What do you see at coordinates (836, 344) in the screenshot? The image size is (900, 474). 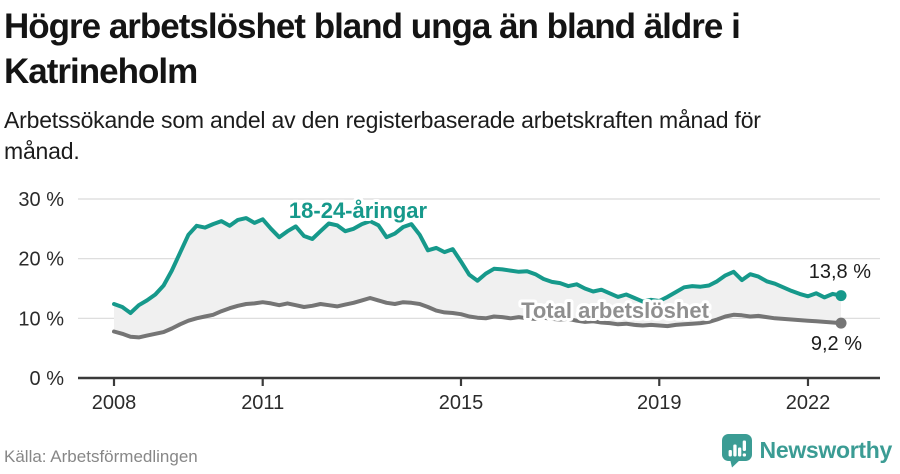 I see `end-value-label: 9,2 %` at bounding box center [836, 344].